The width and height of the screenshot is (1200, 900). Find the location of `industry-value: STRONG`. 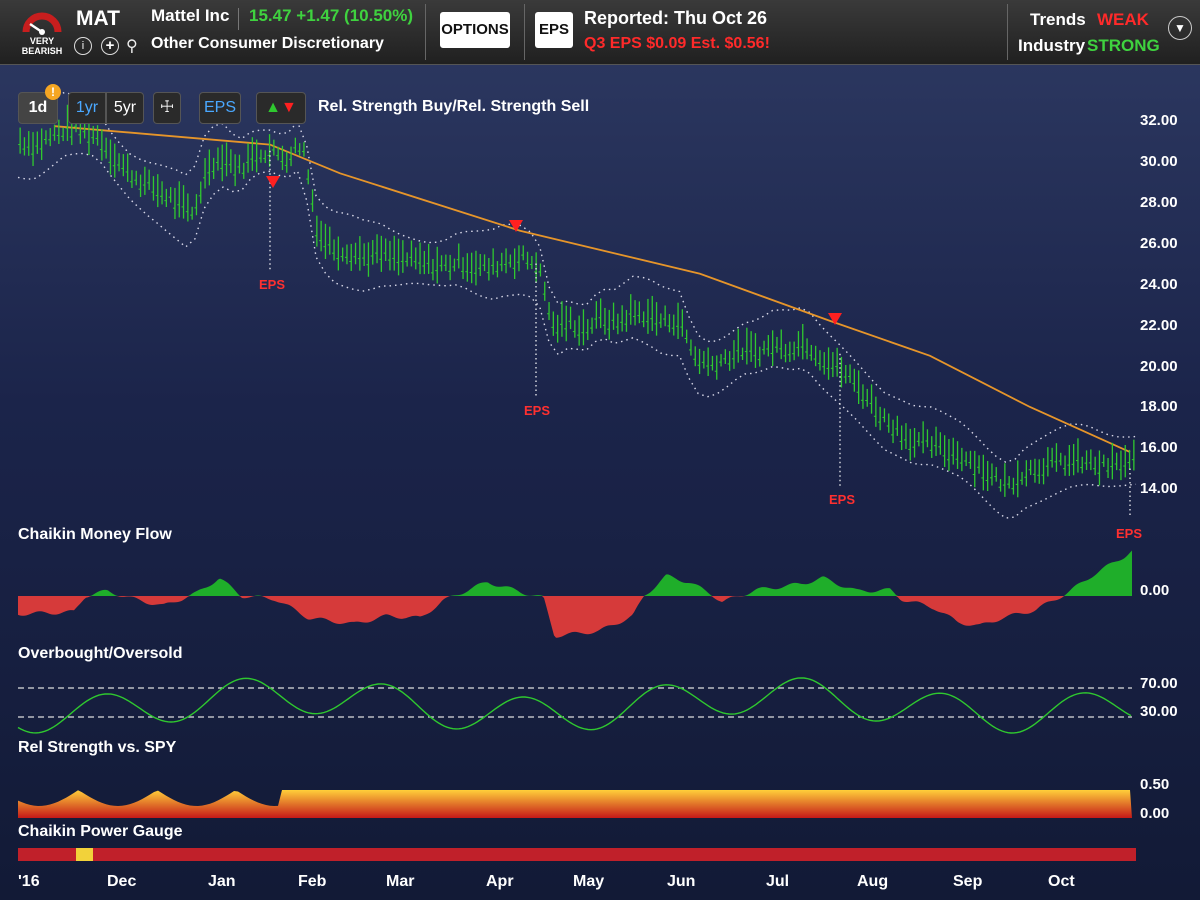

industry-value: STRONG is located at coordinates (1123, 45).